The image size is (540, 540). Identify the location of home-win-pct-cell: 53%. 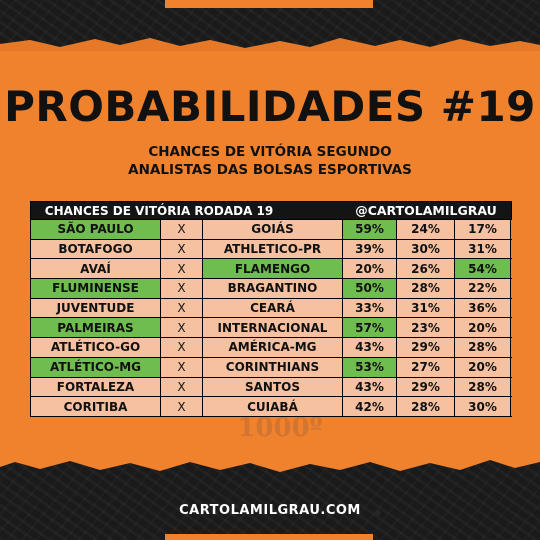
(370, 367).